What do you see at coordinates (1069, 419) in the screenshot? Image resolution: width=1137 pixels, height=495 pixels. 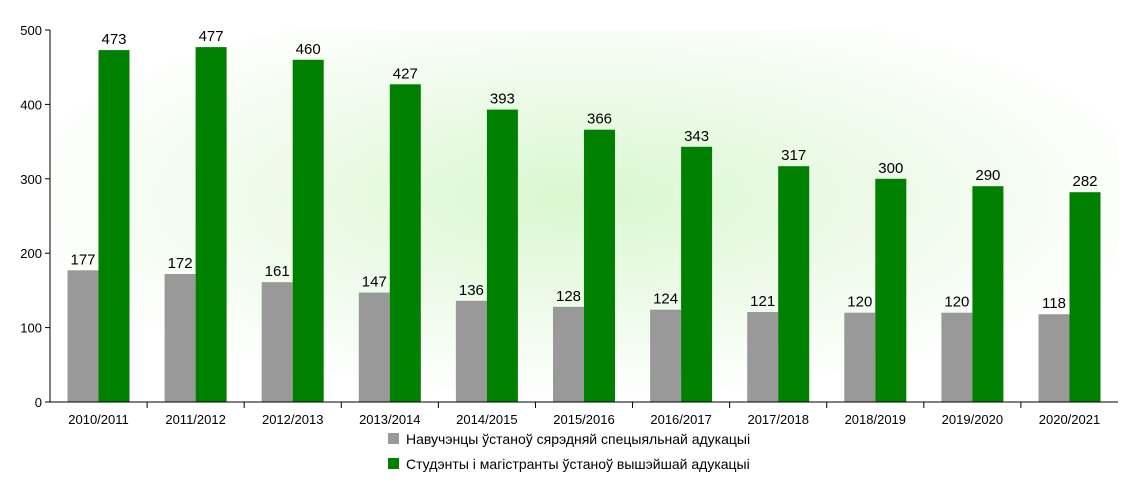 I see `x-tick-label: 2020/2021` at bounding box center [1069, 419].